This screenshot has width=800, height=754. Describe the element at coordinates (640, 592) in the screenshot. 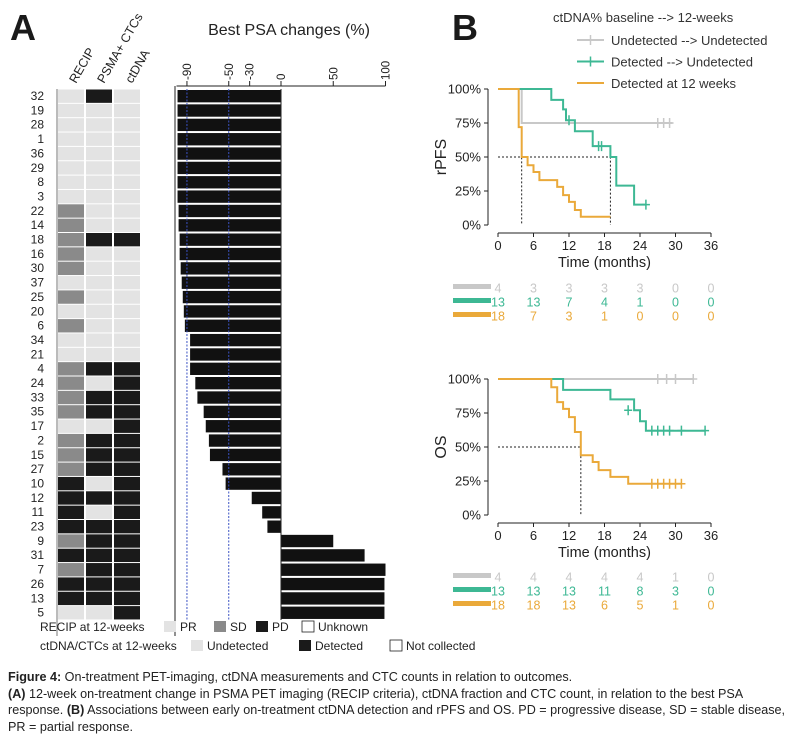

I see `os-risk-count: 8` at that location.